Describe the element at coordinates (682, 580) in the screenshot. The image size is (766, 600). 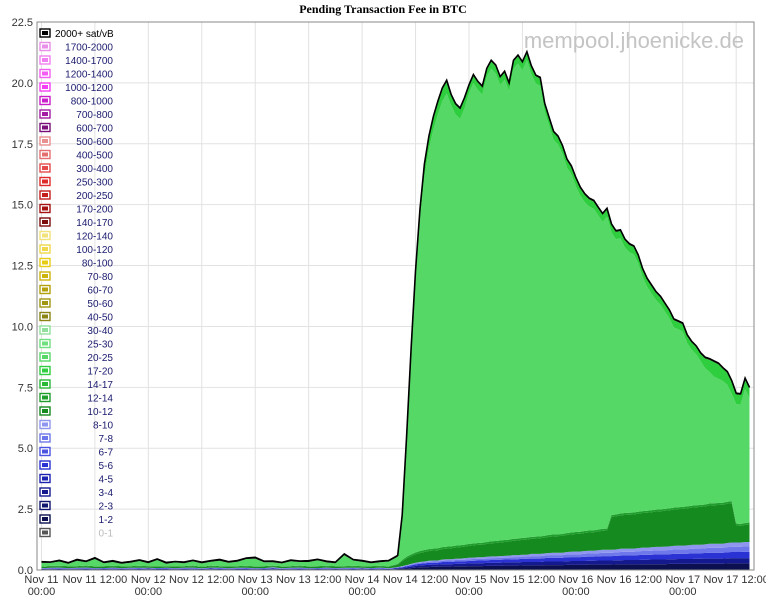
I see `x-tick-label: Nov 17` at that location.